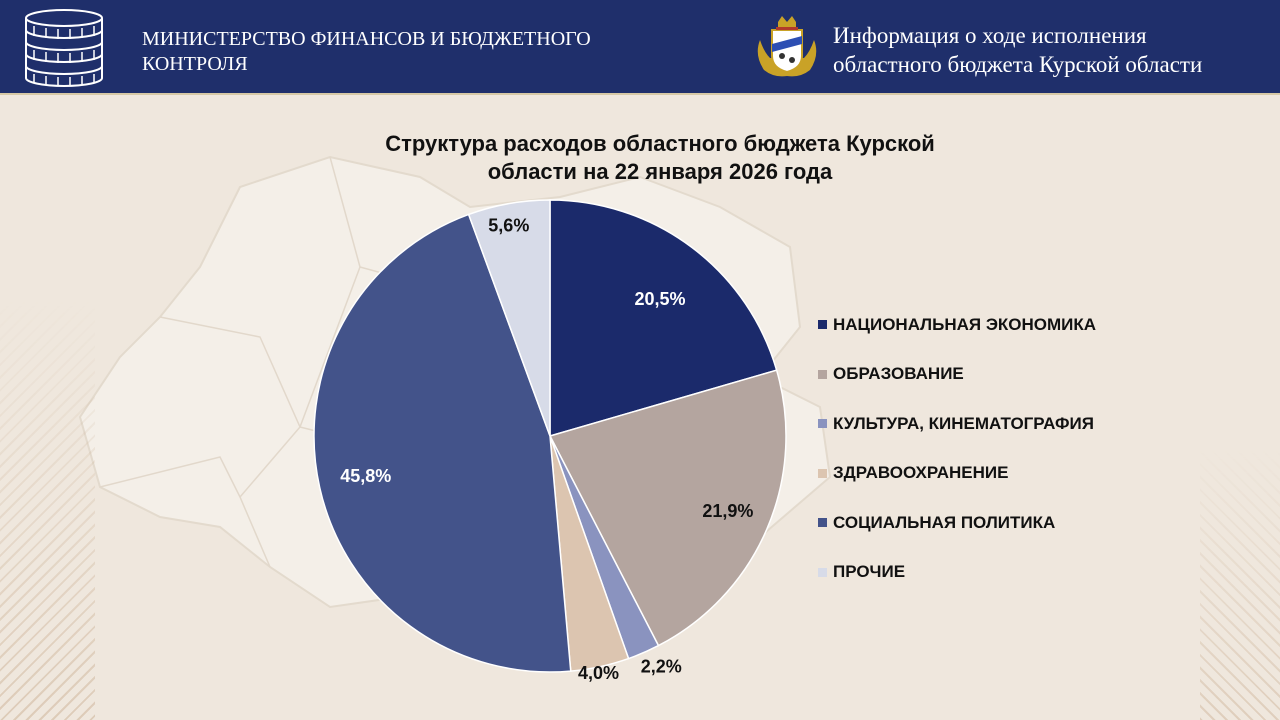 This screenshot has height=720, width=1280. Describe the element at coordinates (963, 423) in the screenshot. I see `legend-label: КУЛЬТУРА, КИНЕМАТОГРАФИЯ` at that location.